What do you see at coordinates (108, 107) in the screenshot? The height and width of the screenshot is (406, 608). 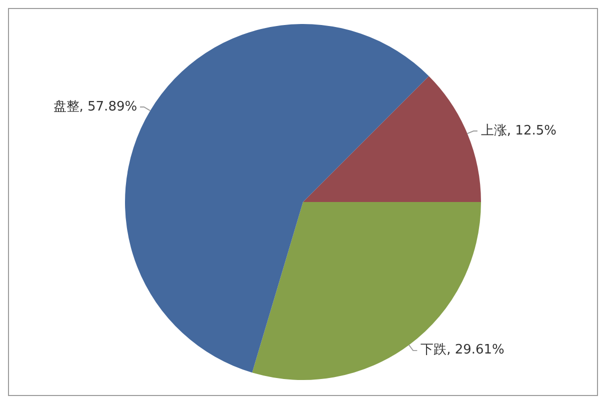 I see `data-label: , 57.89%` at bounding box center [108, 107].